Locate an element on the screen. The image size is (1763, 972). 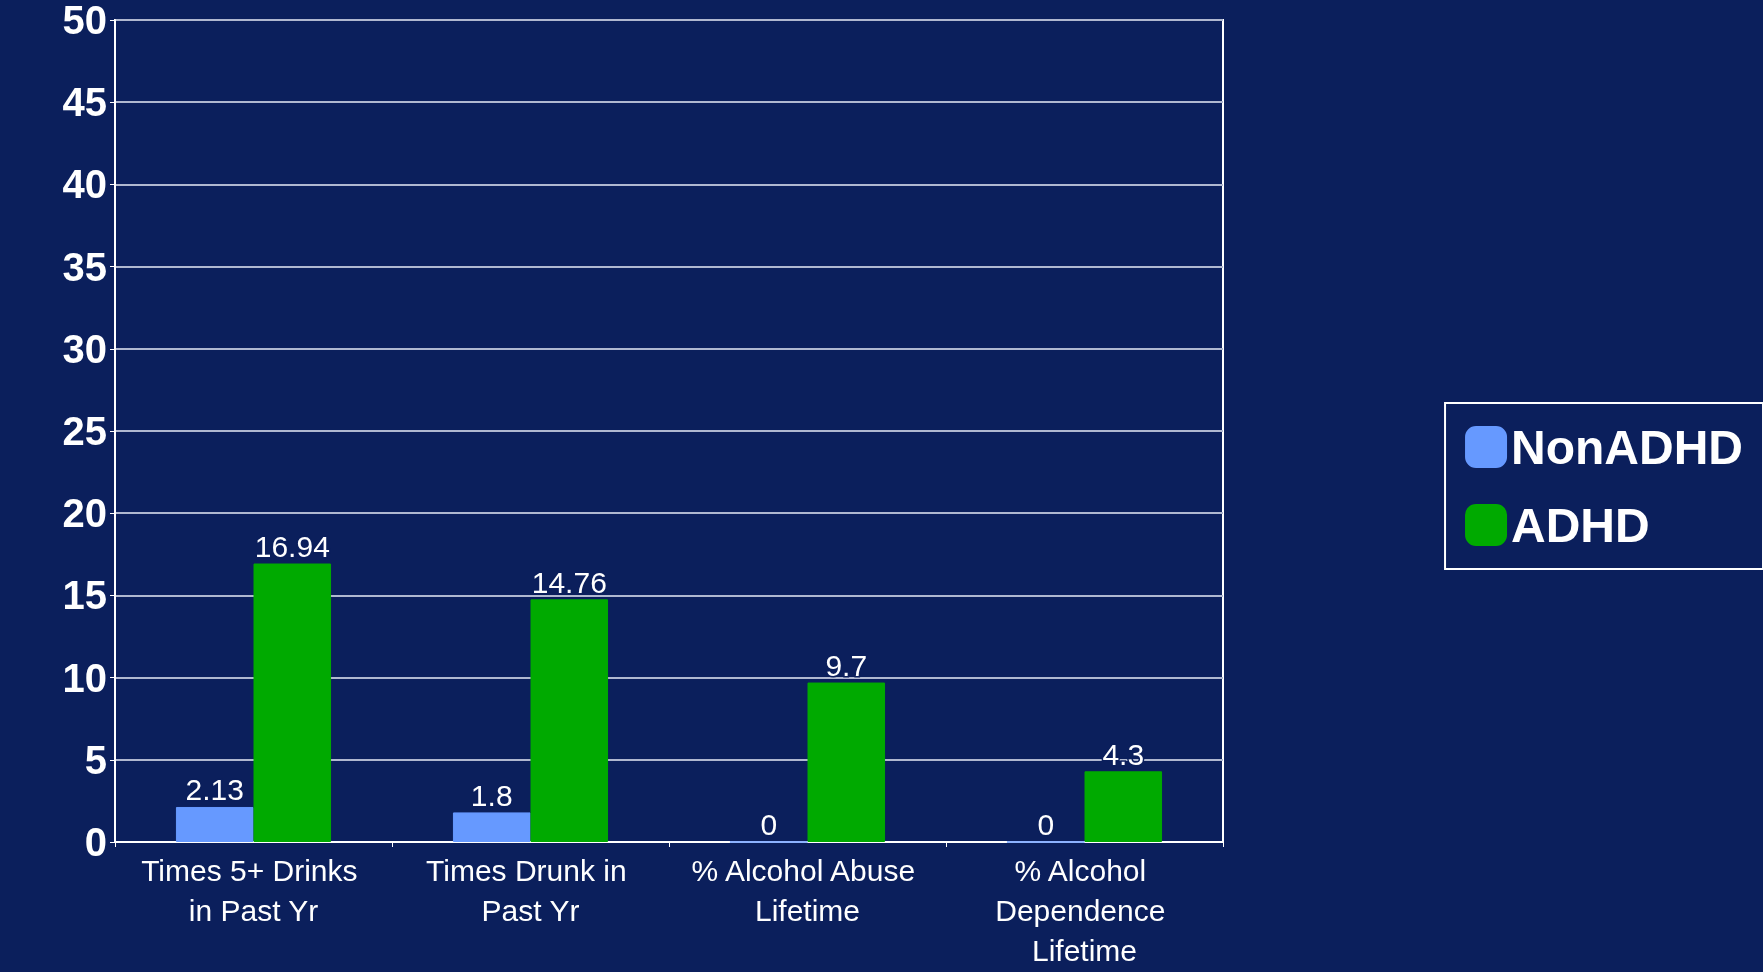
y-tick-label: 35 is located at coordinates (84, 266).